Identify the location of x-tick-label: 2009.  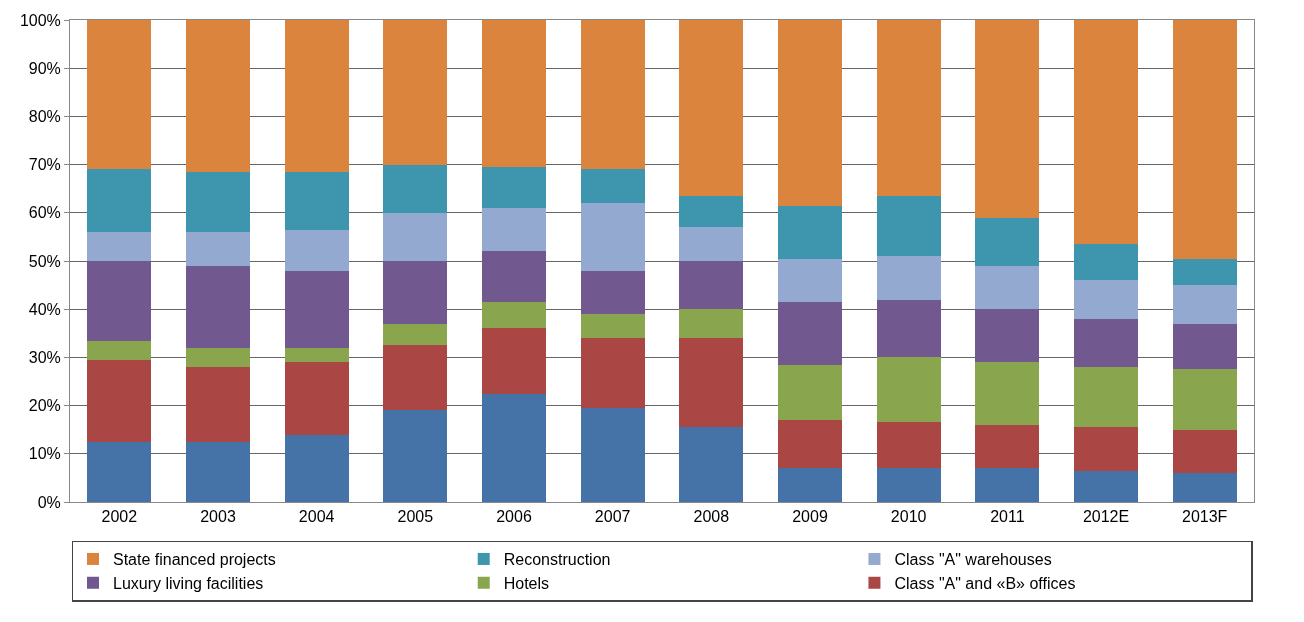
(810, 517).